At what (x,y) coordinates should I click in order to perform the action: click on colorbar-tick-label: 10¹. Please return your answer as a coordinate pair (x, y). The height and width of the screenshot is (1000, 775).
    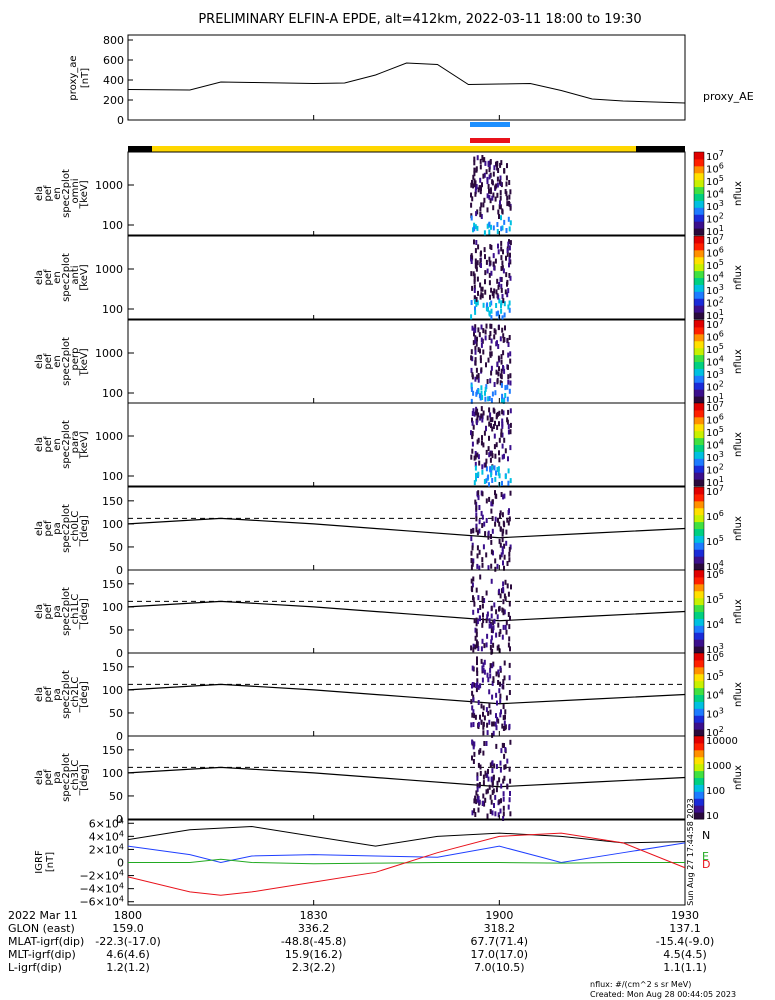
    Looking at the image, I should click on (715, 399).